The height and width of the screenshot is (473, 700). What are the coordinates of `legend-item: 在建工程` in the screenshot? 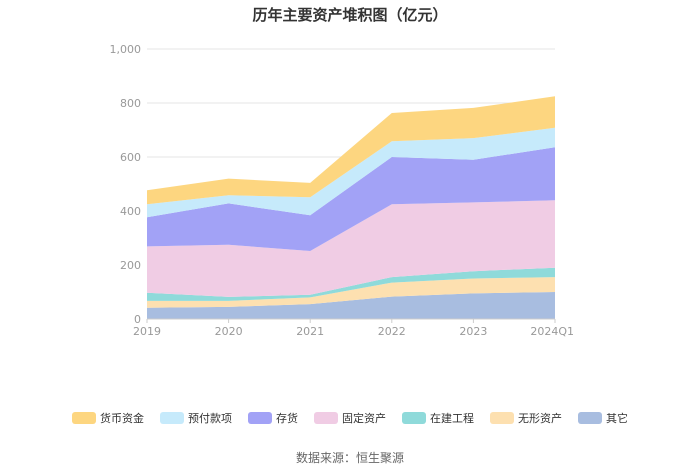 It's located at (438, 418).